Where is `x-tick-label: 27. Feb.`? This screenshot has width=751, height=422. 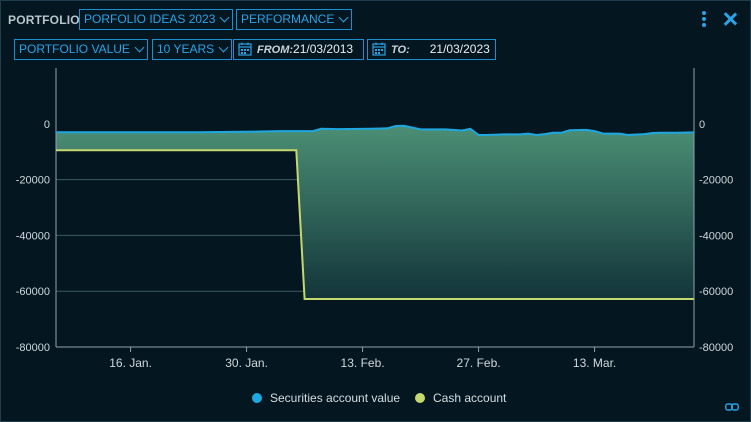
x-tick-label: 27. Feb. is located at coordinates (479, 363).